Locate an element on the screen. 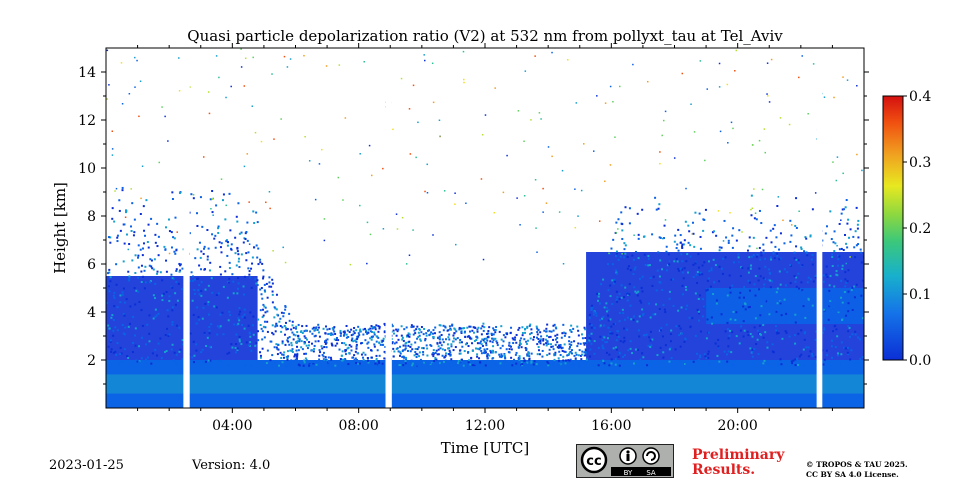  sa-text: SA is located at coordinates (651, 473).